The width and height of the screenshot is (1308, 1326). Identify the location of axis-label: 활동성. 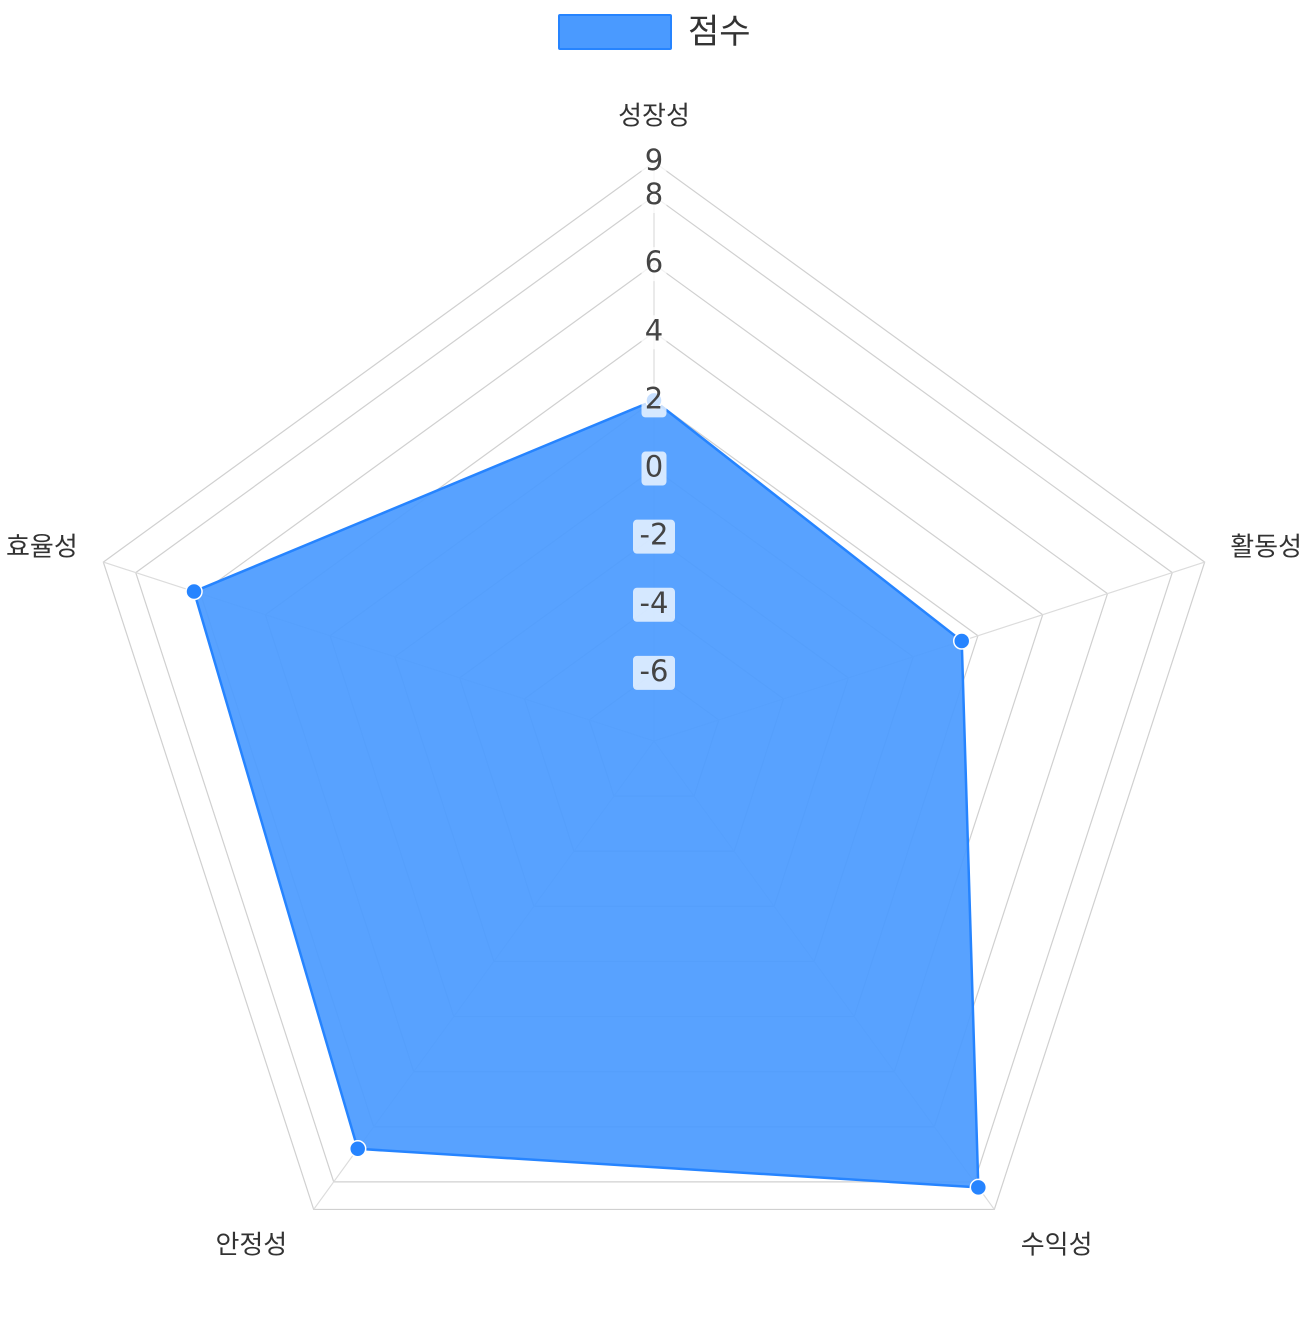
(1266, 548).